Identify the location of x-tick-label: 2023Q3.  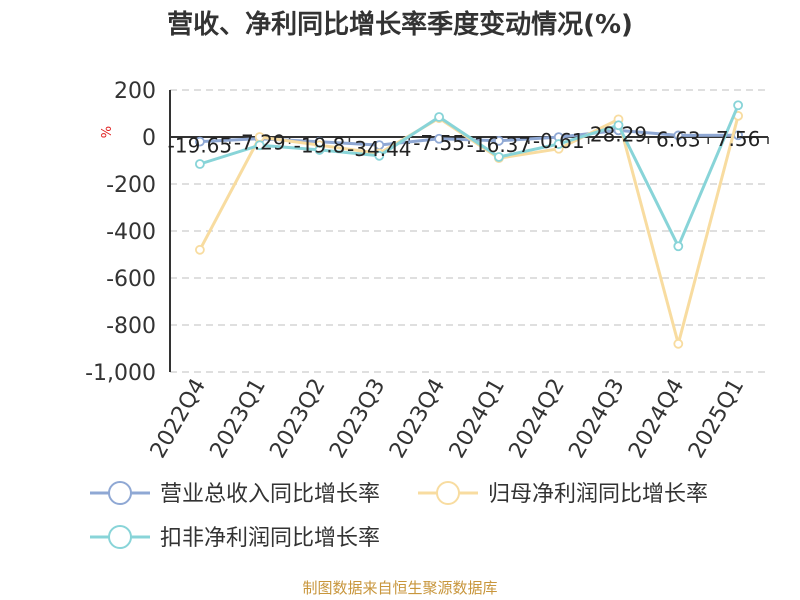
(357, 419).